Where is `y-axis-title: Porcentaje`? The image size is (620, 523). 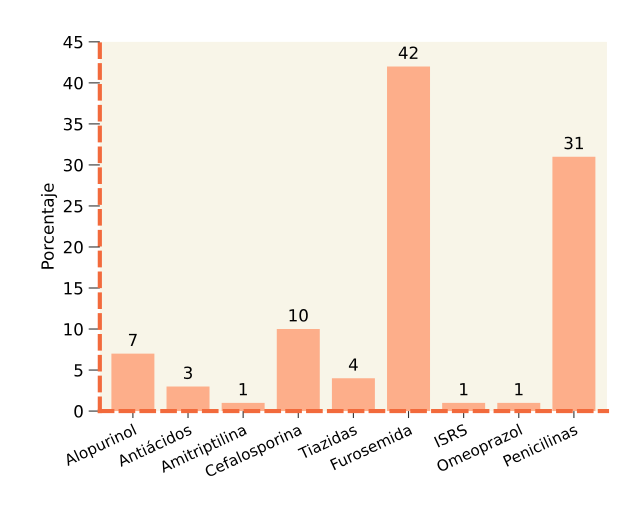
y-axis-title: Porcentaje is located at coordinates (49, 226).